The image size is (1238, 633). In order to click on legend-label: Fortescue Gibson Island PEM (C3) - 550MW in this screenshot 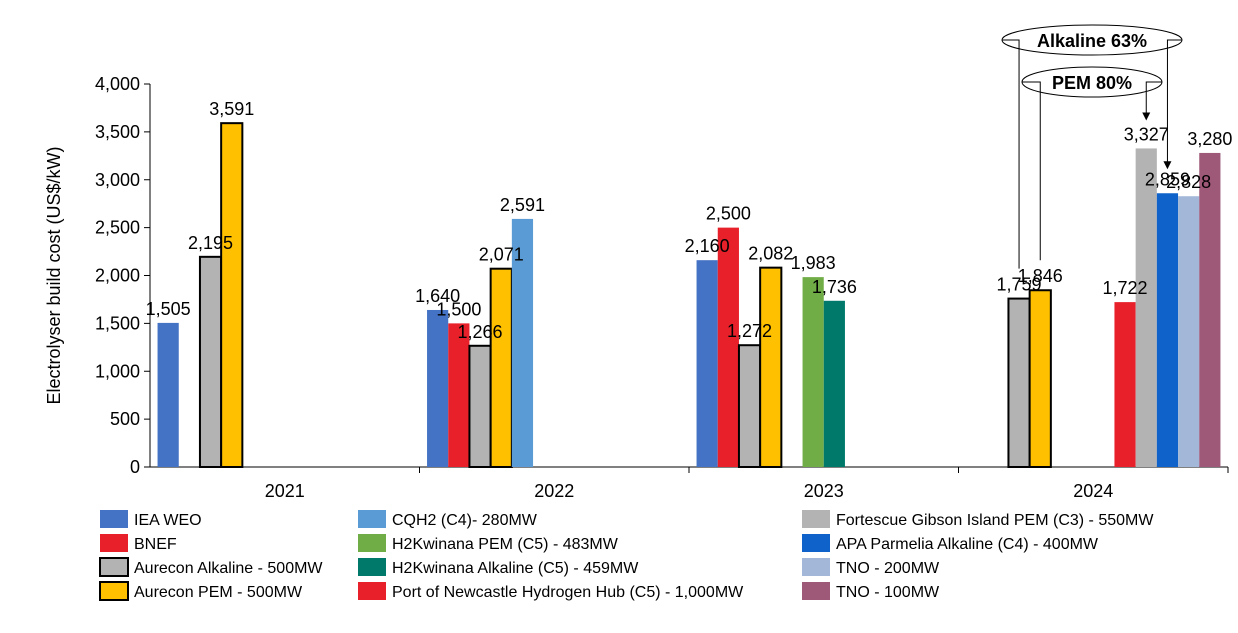, I will do `click(995, 520)`.